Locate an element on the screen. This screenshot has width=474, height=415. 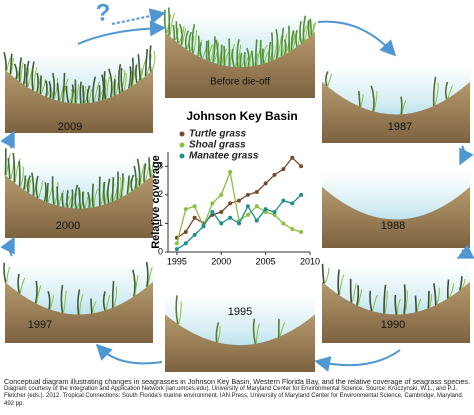
panel-label: 1995 is located at coordinates (240, 312).